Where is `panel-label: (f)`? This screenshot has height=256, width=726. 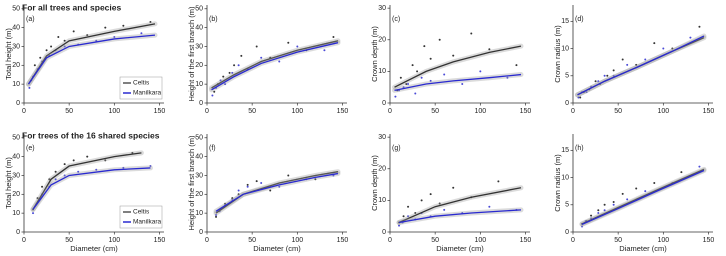 panel-label: (f) is located at coordinates (212, 148).